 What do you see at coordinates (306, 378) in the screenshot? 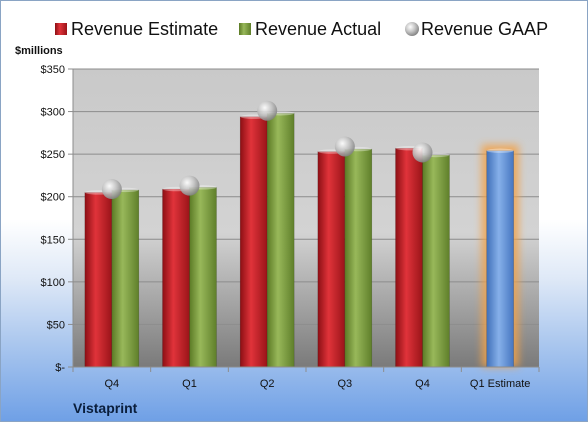
I see `x-axis: Q4 Q1 Q2 Q3 Q4 Q1 Estimate` at bounding box center [306, 378].